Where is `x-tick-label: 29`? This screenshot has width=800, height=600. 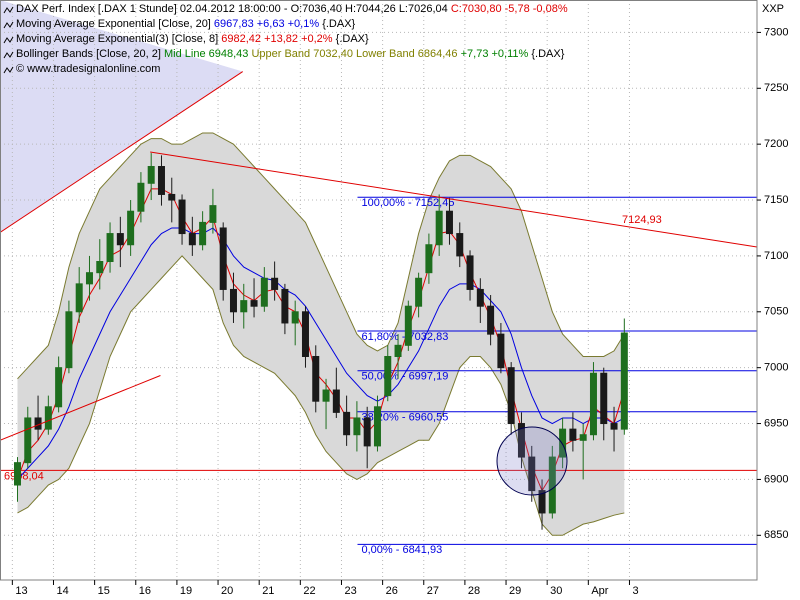 x-tick-label: 29 is located at coordinates (515, 591).